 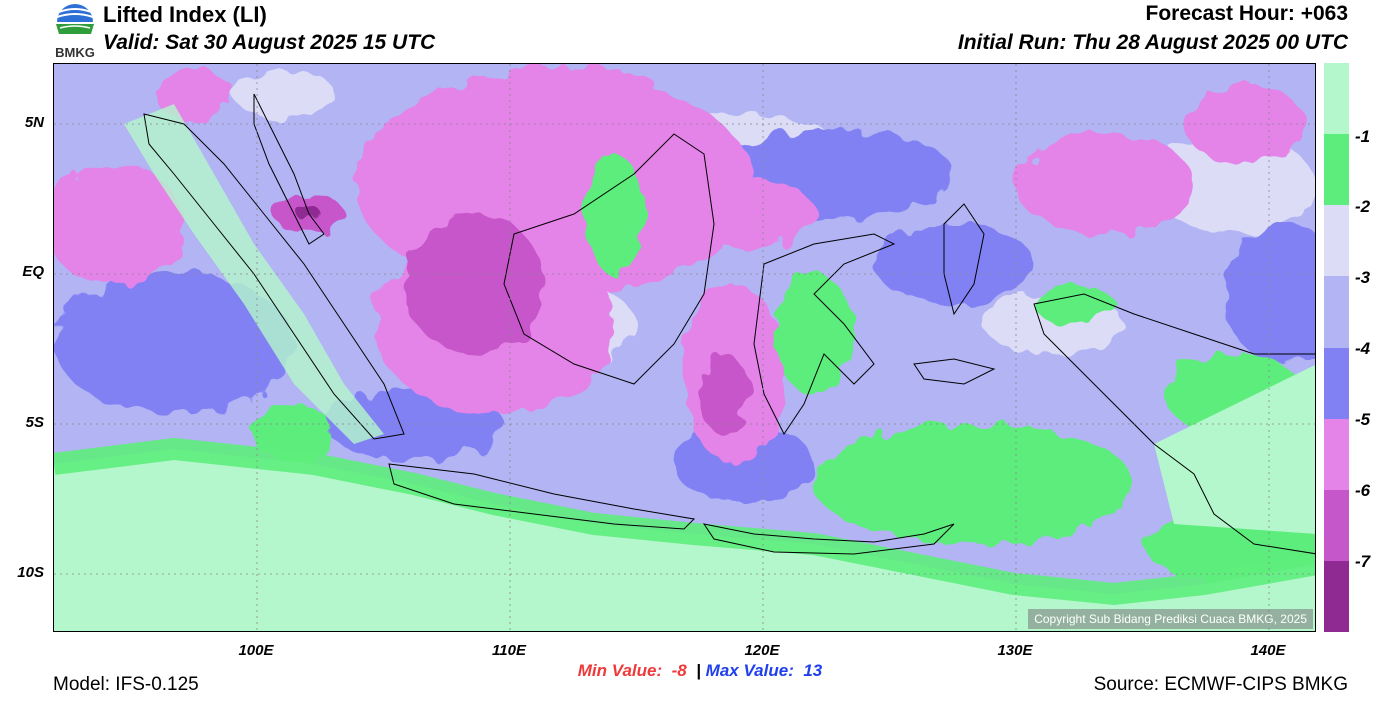 I want to click on colorbar-label: -6, so click(x=1363, y=490).